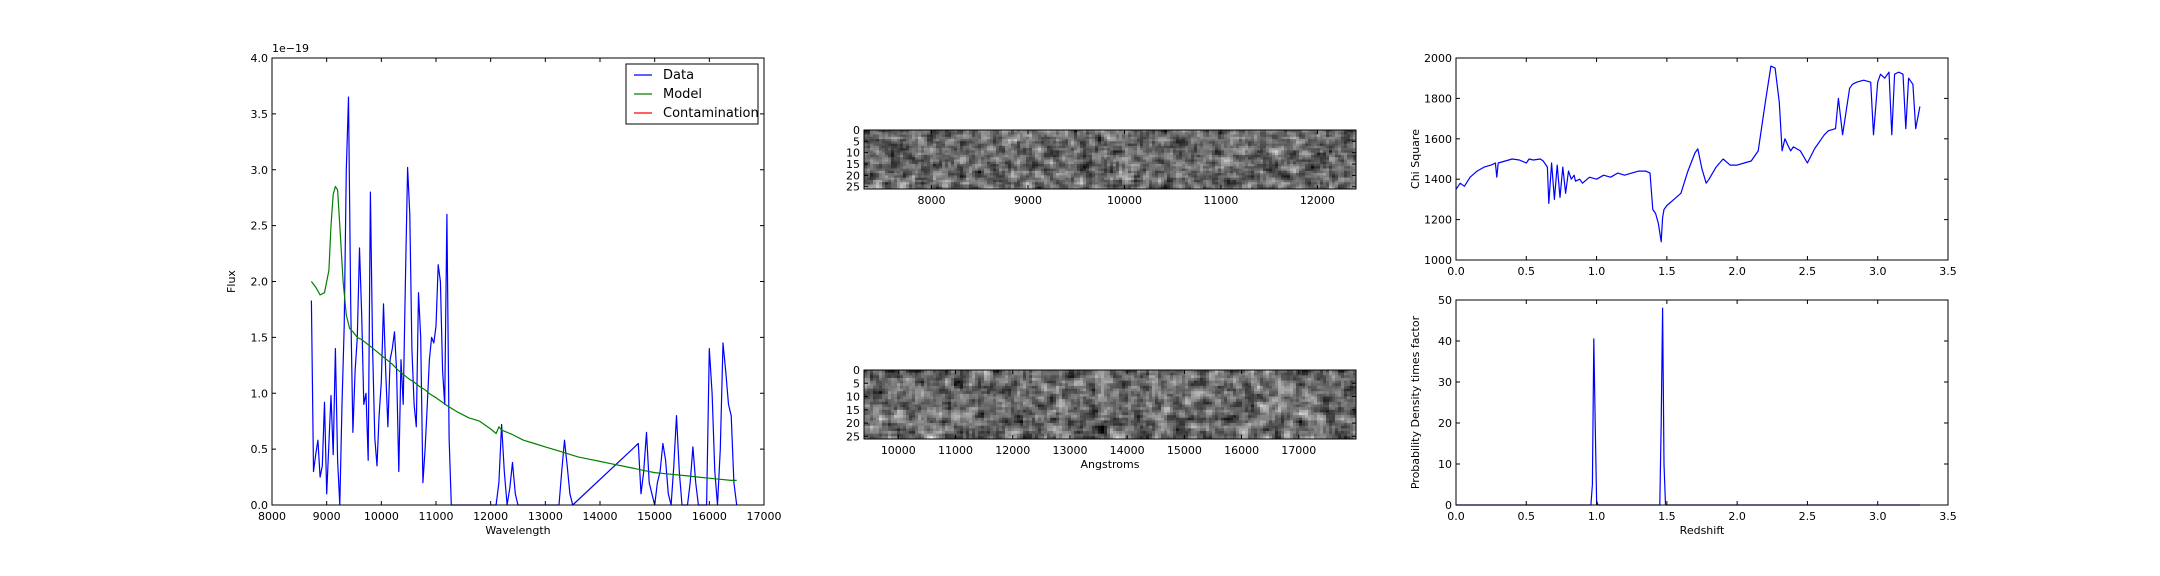 The image size is (2160, 576). I want to click on image-bottom-pixels, so click(1110, 405).